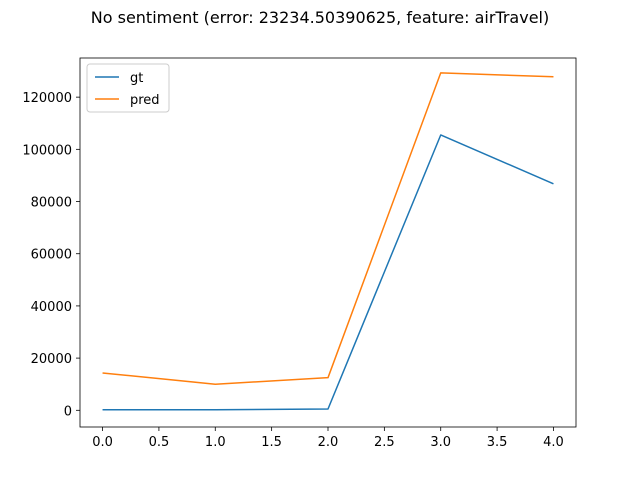 This screenshot has height=480, width=640. I want to click on x-axis: 0.0 0.5 1.0 1.5 2.0 2.5 3.0 3.5 4.0, so click(328, 438).